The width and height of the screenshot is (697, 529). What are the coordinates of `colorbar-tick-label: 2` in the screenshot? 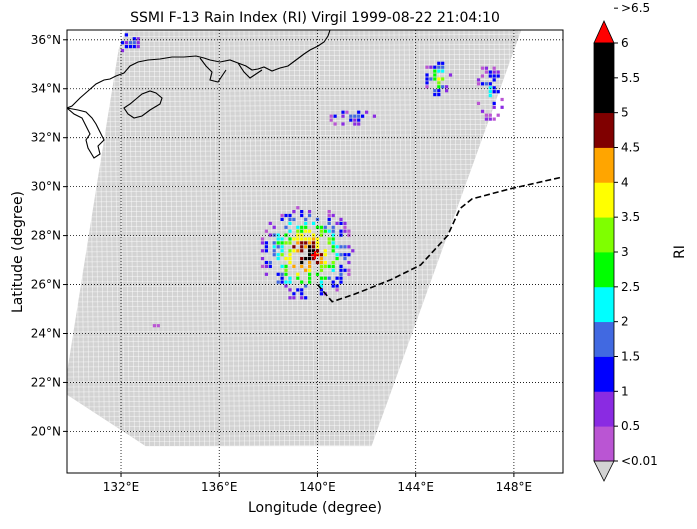 It's located at (625, 322).